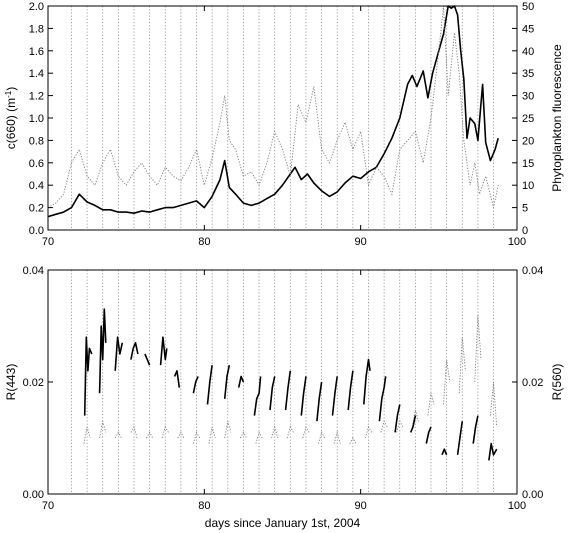  What do you see at coordinates (528, 97) in the screenshot?
I see `panel1-y2-tick-label: 30` at bounding box center [528, 97].